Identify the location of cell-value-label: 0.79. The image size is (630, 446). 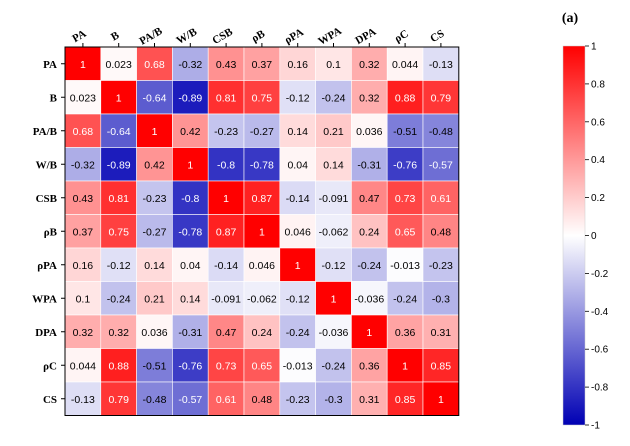
(118, 400).